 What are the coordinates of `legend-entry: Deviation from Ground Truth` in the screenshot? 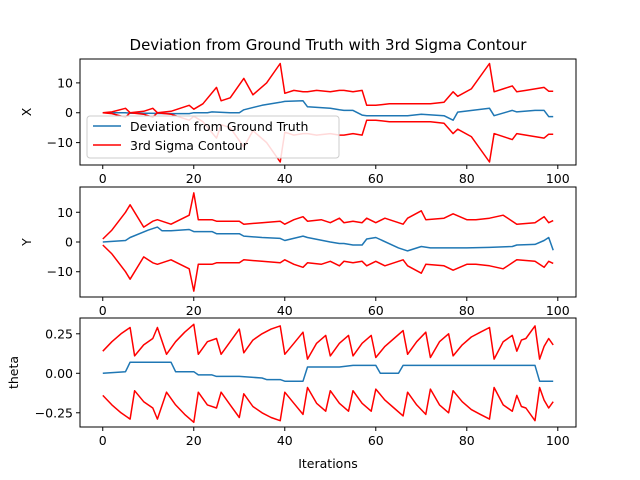 It's located at (219, 126).